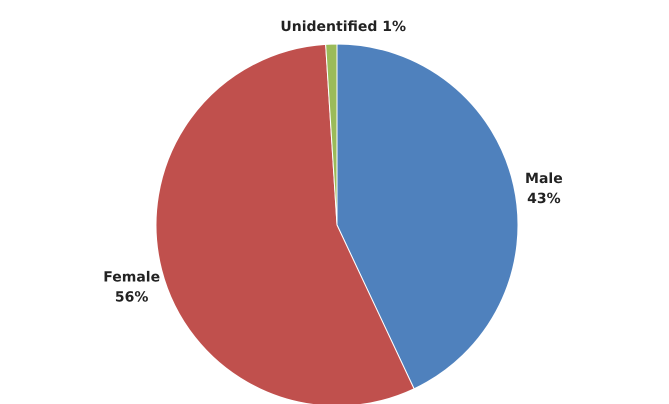 This screenshot has height=404, width=669. I want to click on slice-label: Unidentified 1%, so click(343, 27).